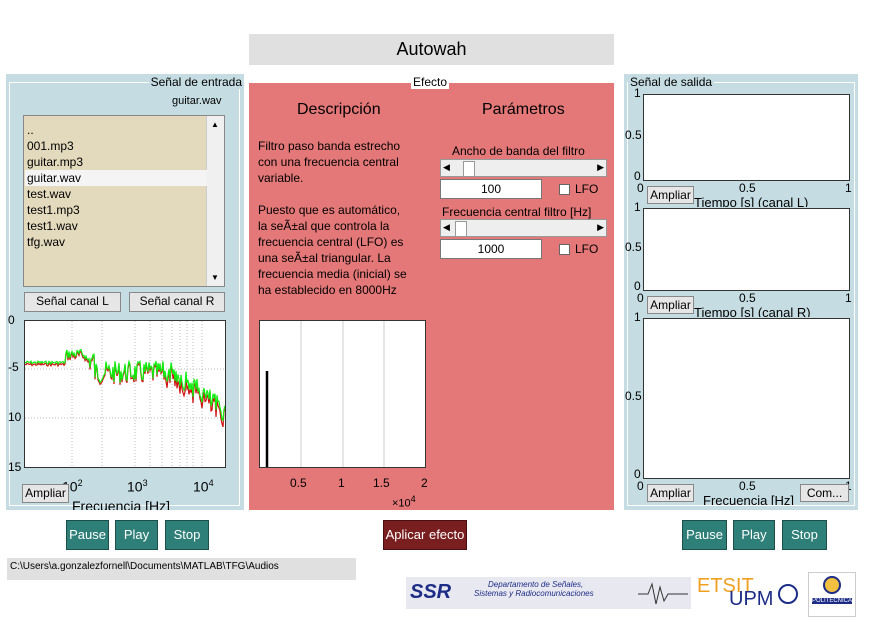  Describe the element at coordinates (53, 210) in the screenshot. I see `file-item: test1.mp3` at that location.